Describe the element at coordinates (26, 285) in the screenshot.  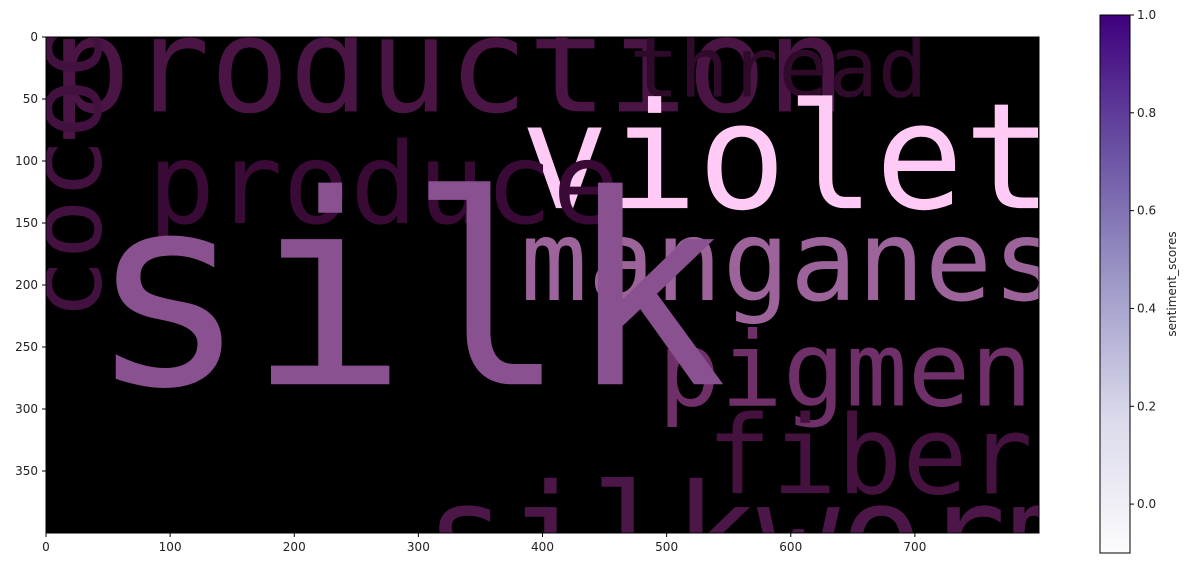
I see `y-tick-label: 200` at that location.